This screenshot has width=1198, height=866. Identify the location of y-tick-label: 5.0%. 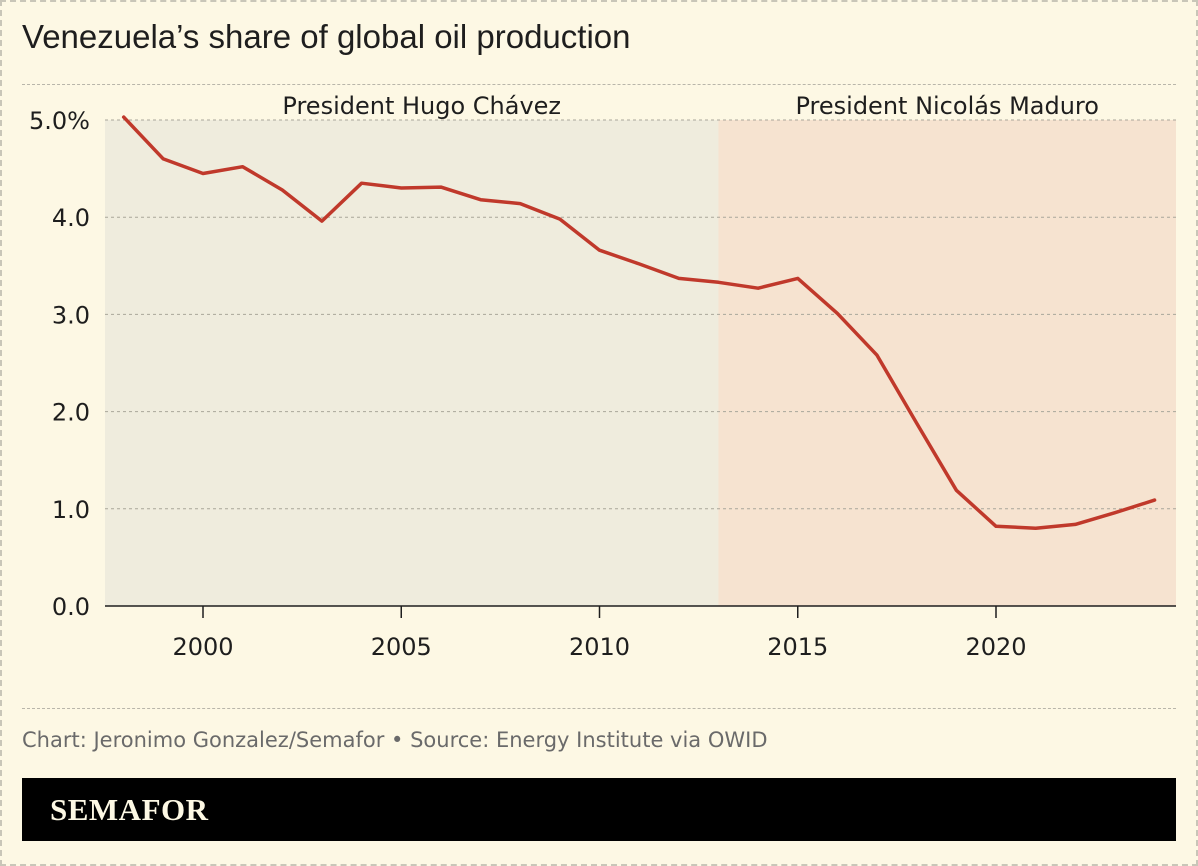
(59, 121).